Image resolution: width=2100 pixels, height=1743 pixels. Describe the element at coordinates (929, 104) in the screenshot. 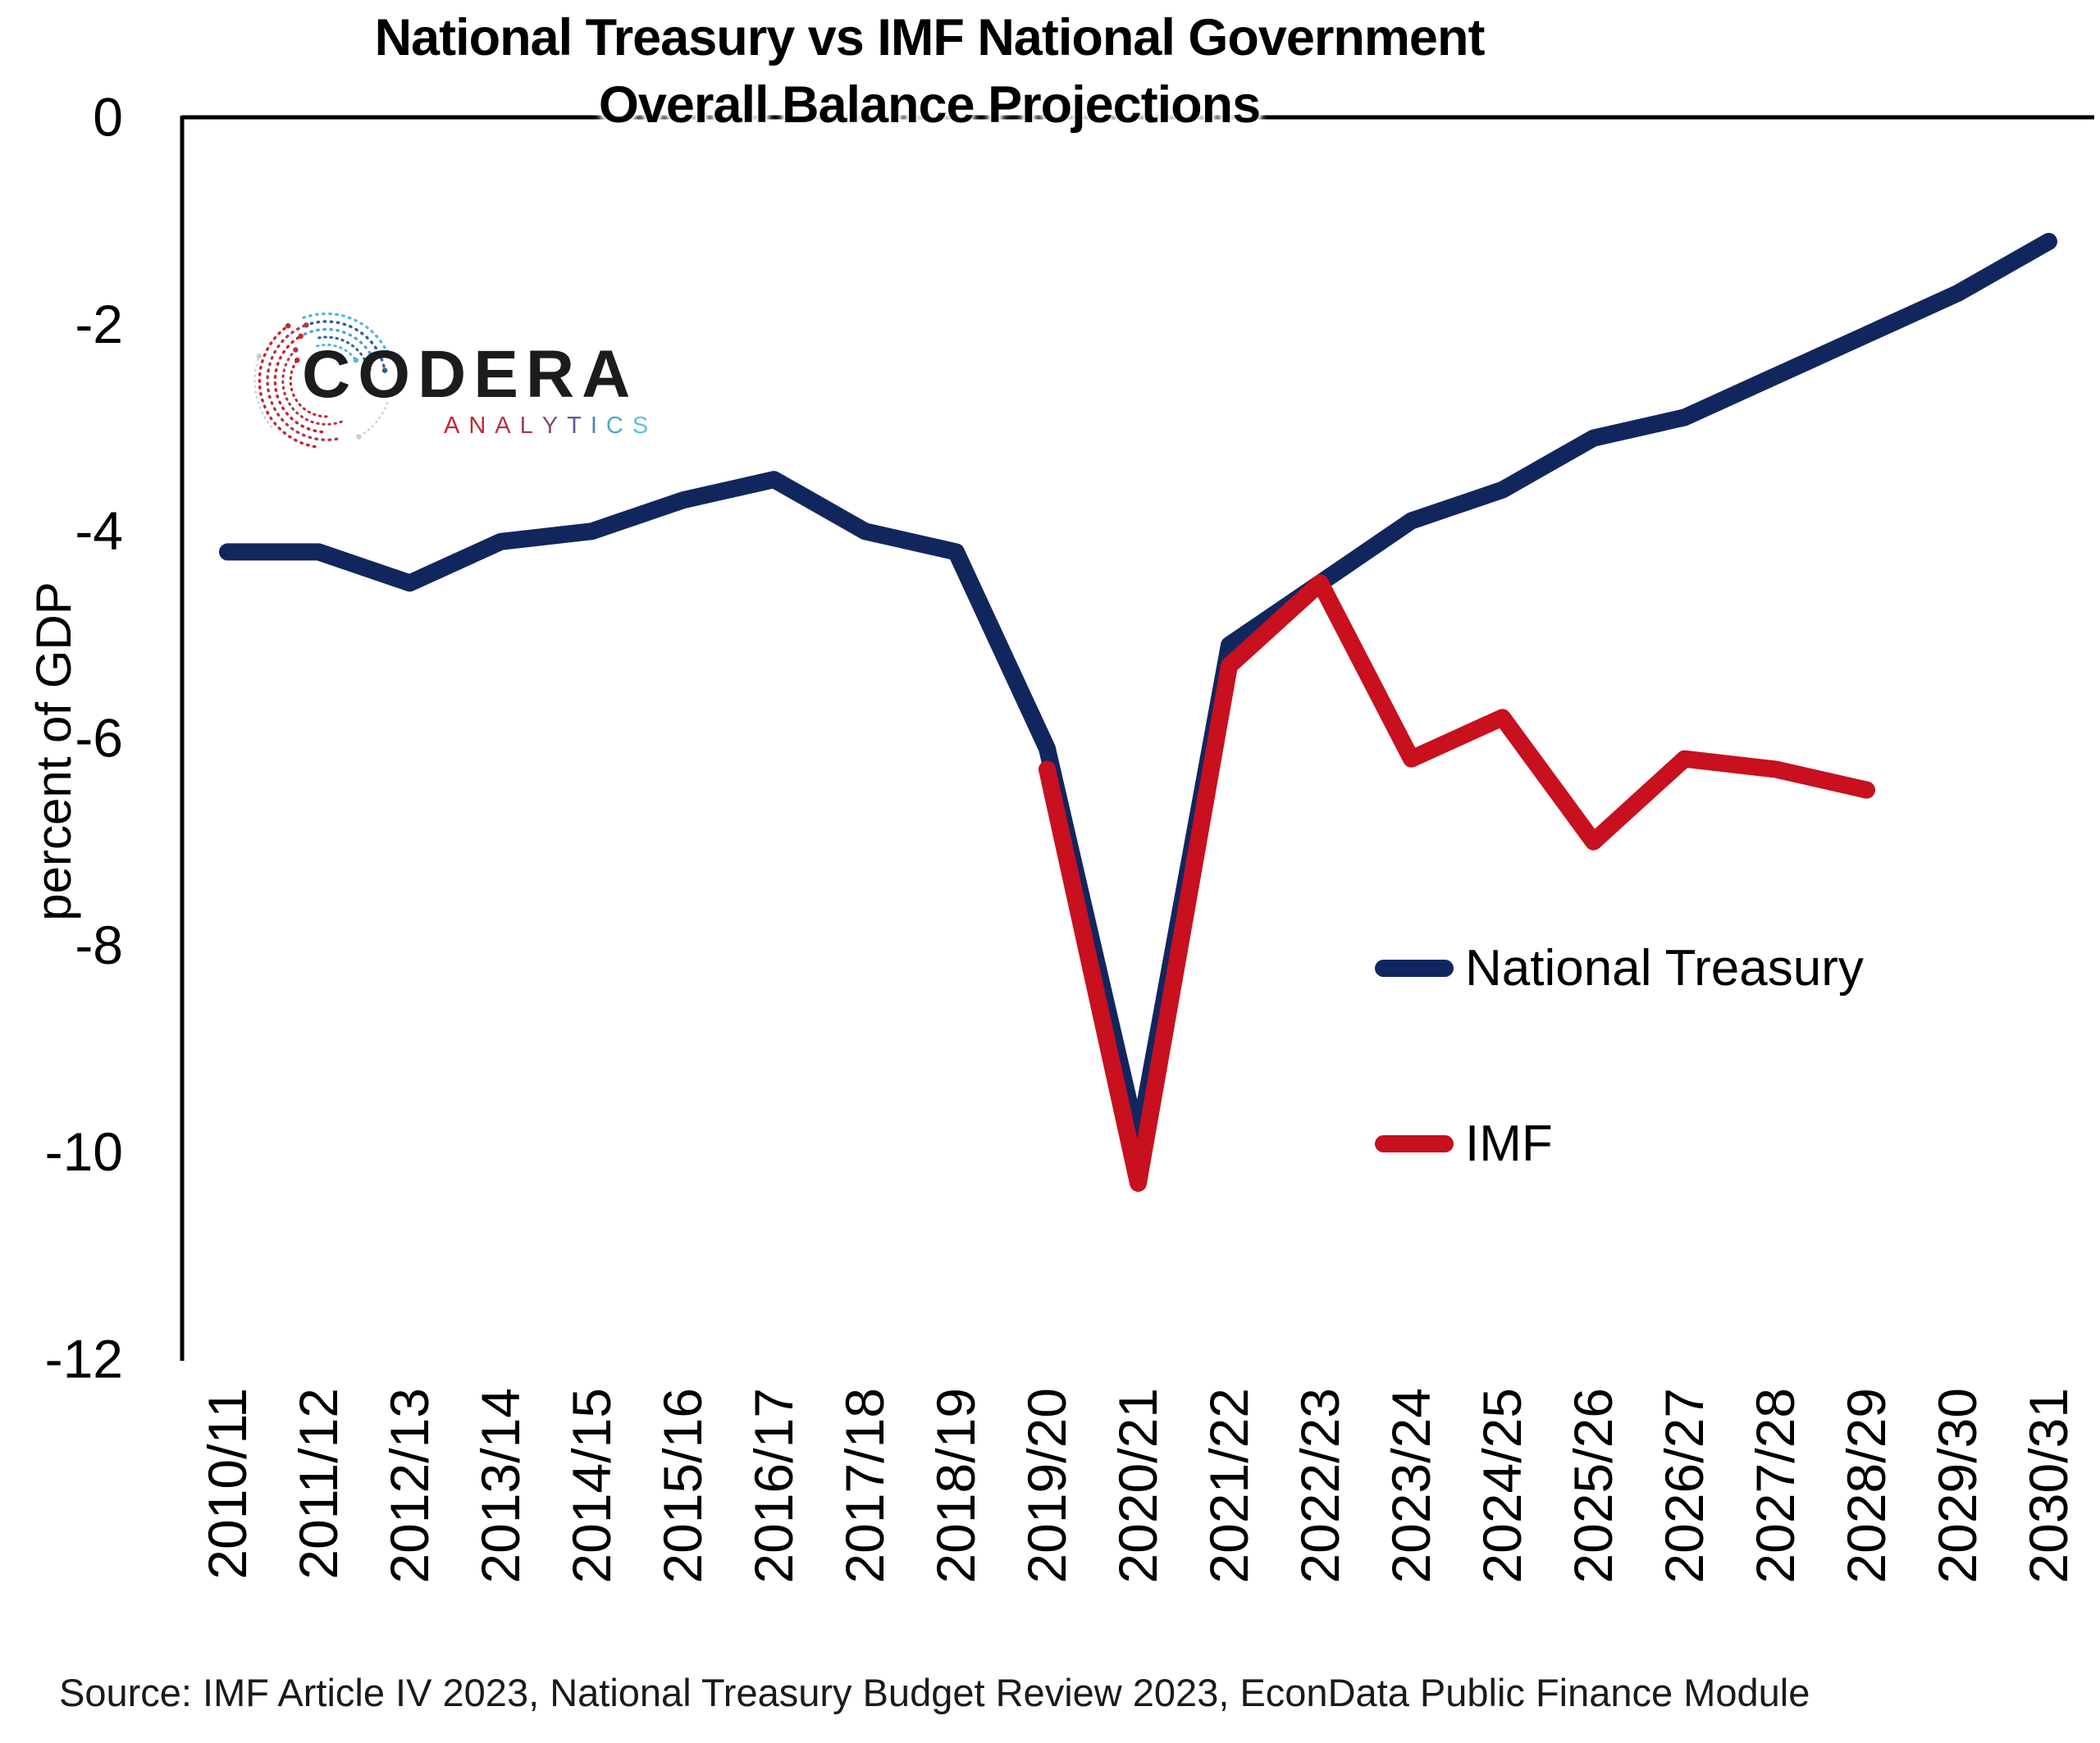

I see `chart-title-line-2: Overall Balance Projections` at that location.